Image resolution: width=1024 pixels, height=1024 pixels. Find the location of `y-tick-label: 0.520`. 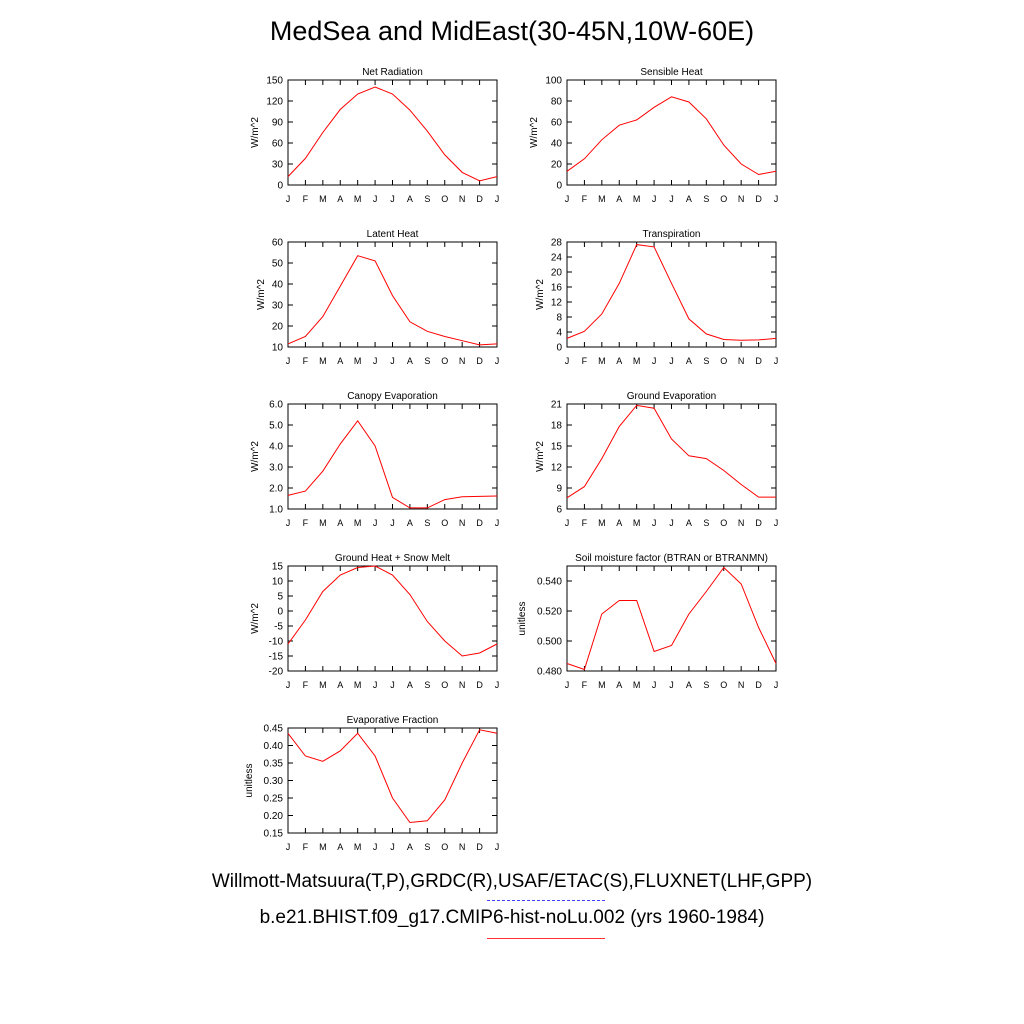

y-tick-label: 0.520 is located at coordinates (549, 612).